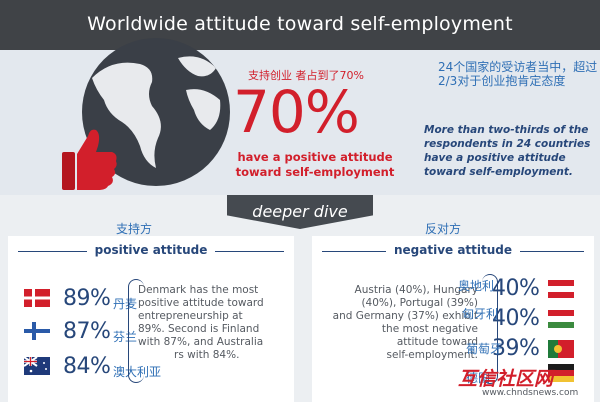 This screenshot has height=402, width=600. Describe the element at coordinates (87, 366) in the screenshot. I see `australia-percent: 84%` at that location.